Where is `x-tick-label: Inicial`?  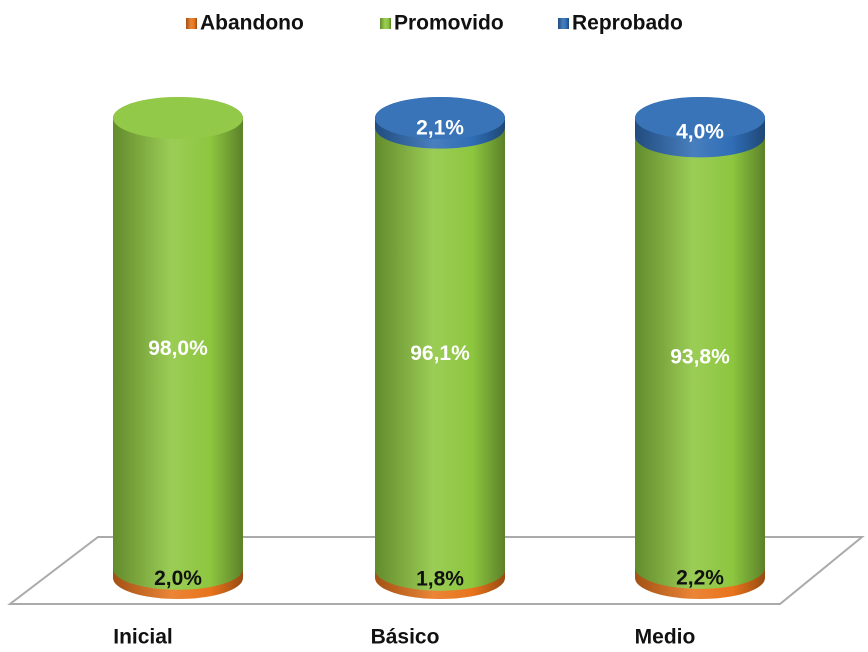 x-tick-label: Inicial is located at coordinates (143, 637).